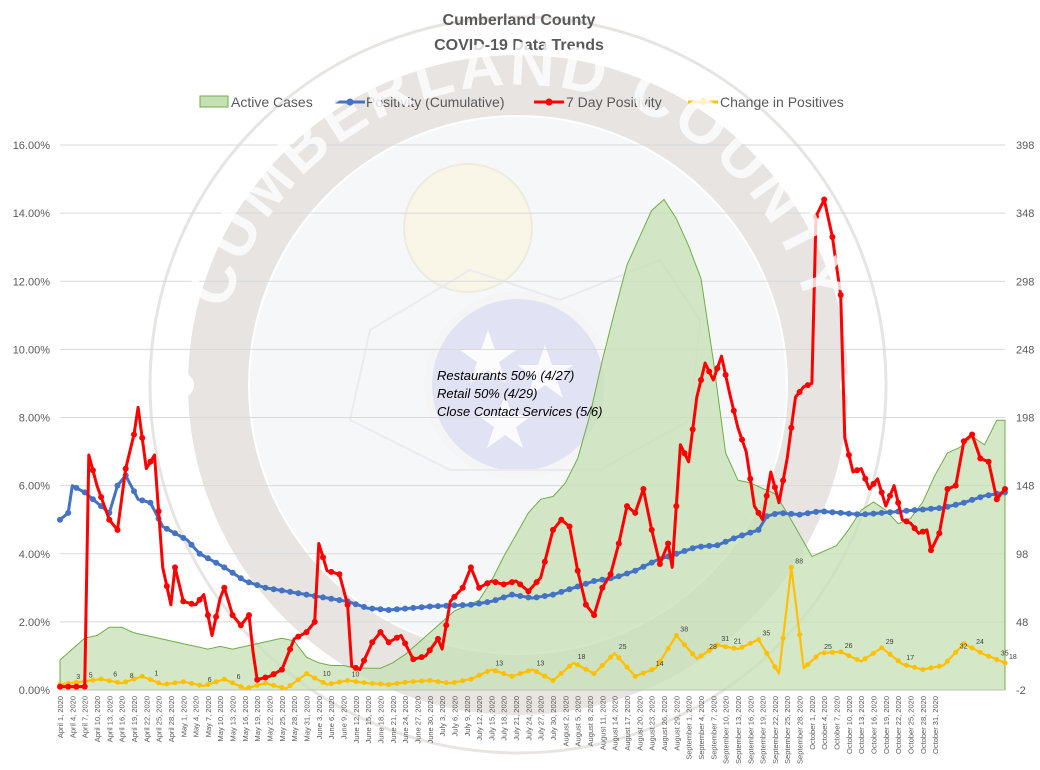 The image size is (1040, 770). What do you see at coordinates (132, 676) in the screenshot?
I see `change-data-label: 8` at bounding box center [132, 676].